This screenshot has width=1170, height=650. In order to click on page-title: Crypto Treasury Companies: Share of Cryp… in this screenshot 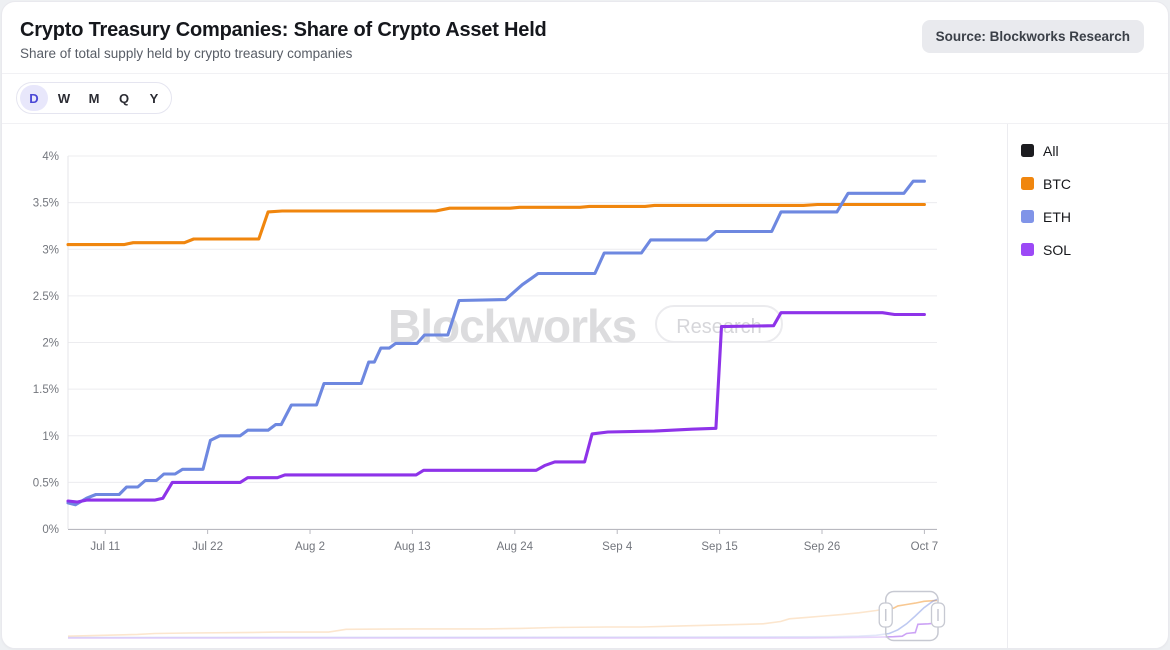, I will do `click(283, 30)`.